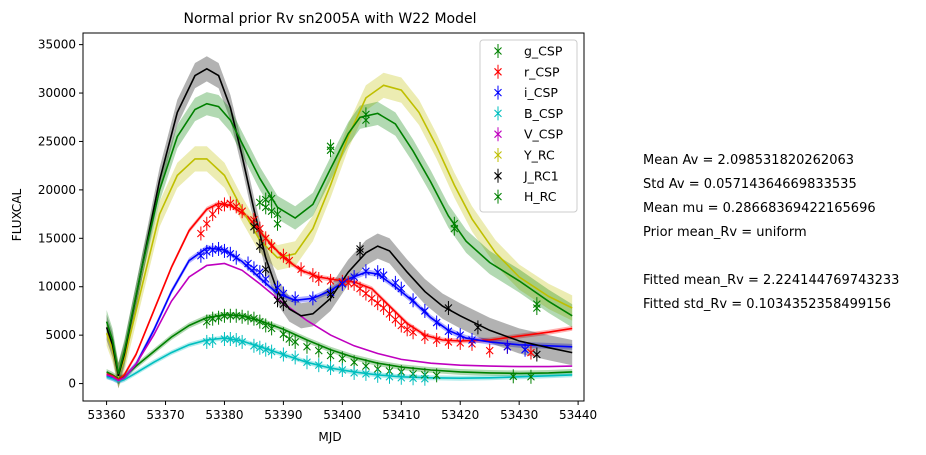  Describe the element at coordinates (528, 51) in the screenshot. I see `legend-entry-g_CSP: g_CSP` at that location.